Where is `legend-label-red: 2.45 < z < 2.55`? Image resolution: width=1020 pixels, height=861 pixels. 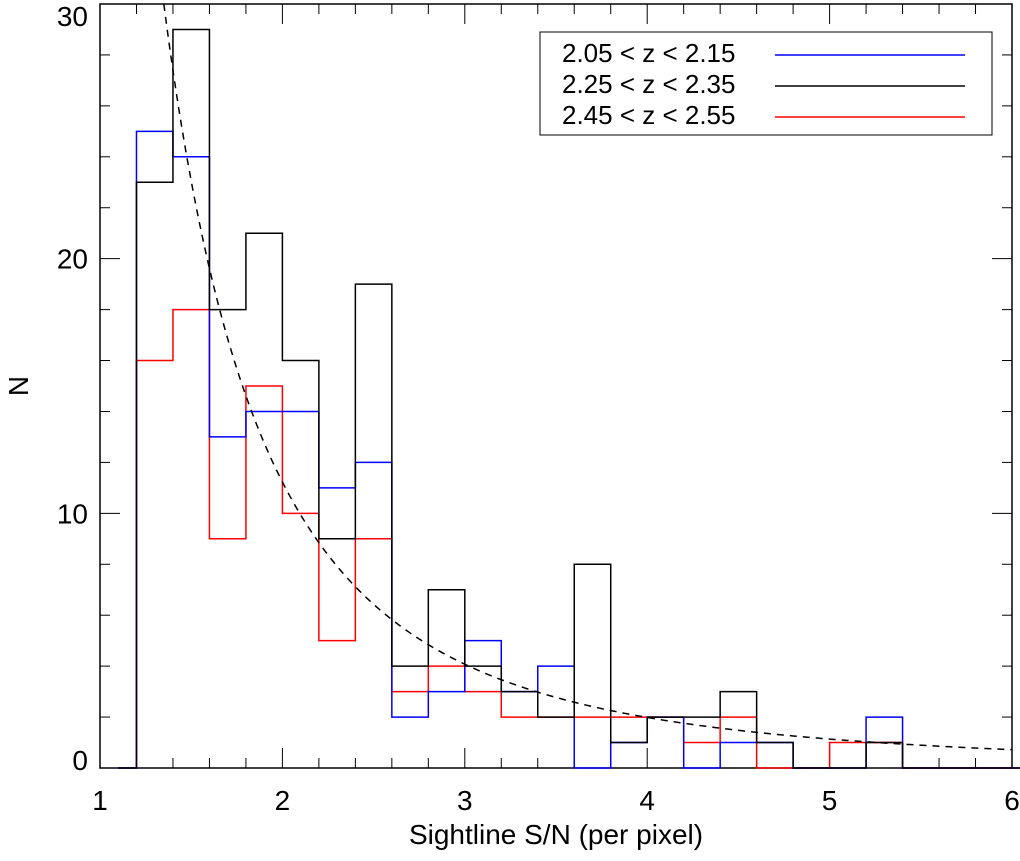 legend-label-red: 2.45 < z < 2.55 is located at coordinates (648, 115).